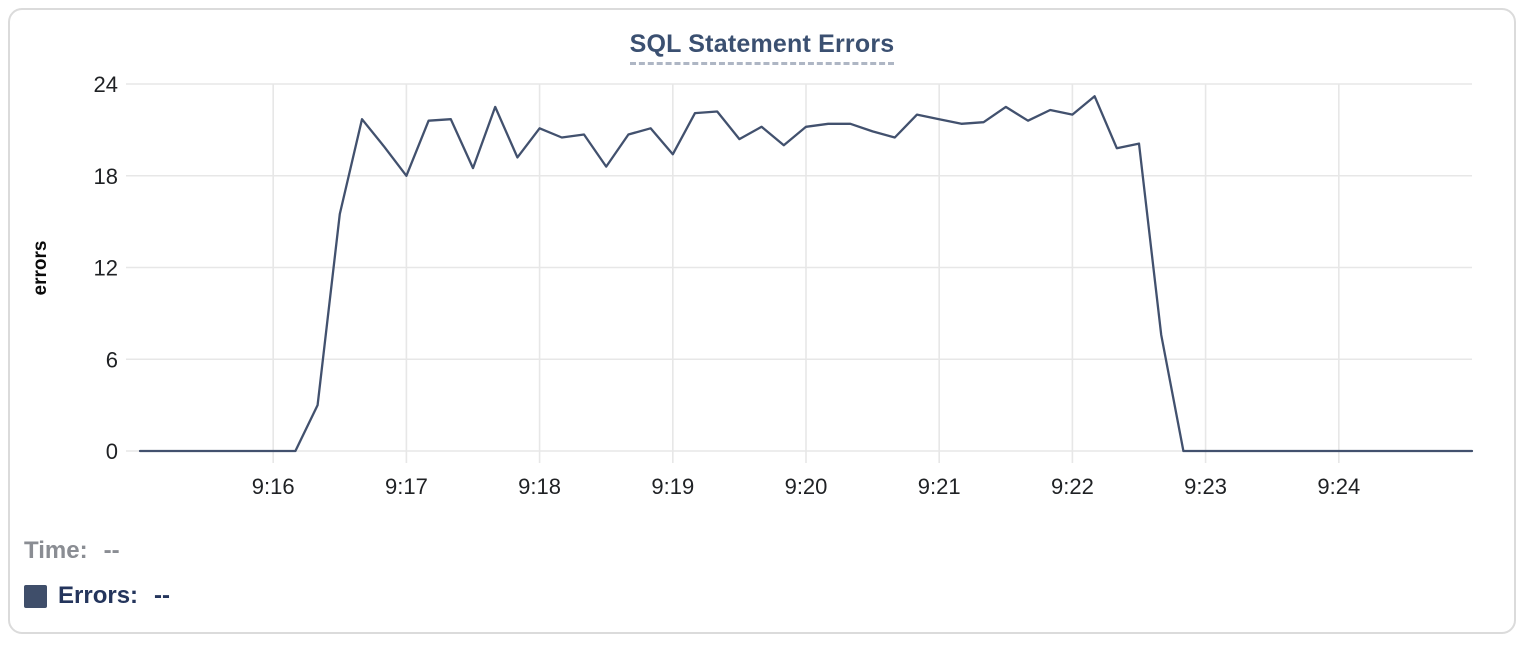  I want to click on legend-errors-label: Errors:, so click(98, 595).